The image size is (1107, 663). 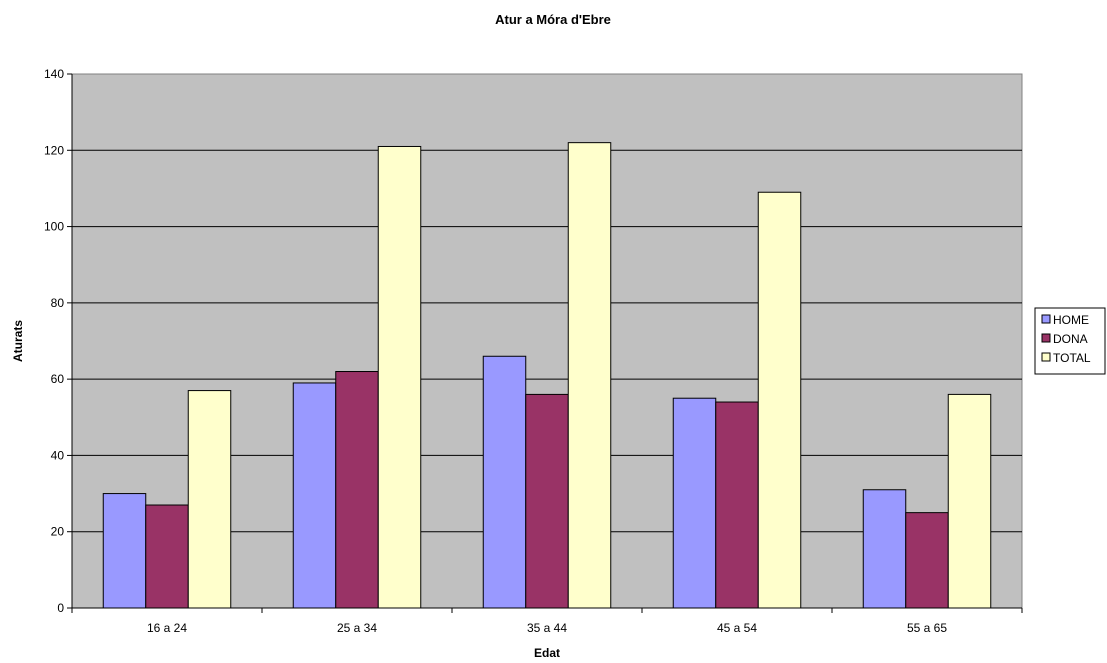 I want to click on legend-swatch-total, so click(x=1046, y=357).